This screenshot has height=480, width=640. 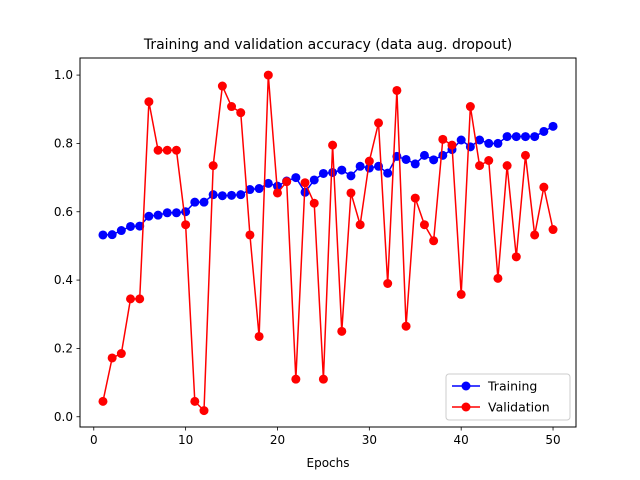 What do you see at coordinates (325, 437) in the screenshot?
I see `x-axis: 0 10 20 30 40 50` at bounding box center [325, 437].